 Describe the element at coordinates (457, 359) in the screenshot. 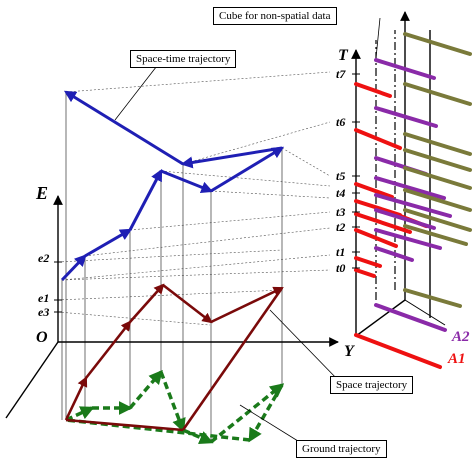

I see `a1-label: A1` at that location.